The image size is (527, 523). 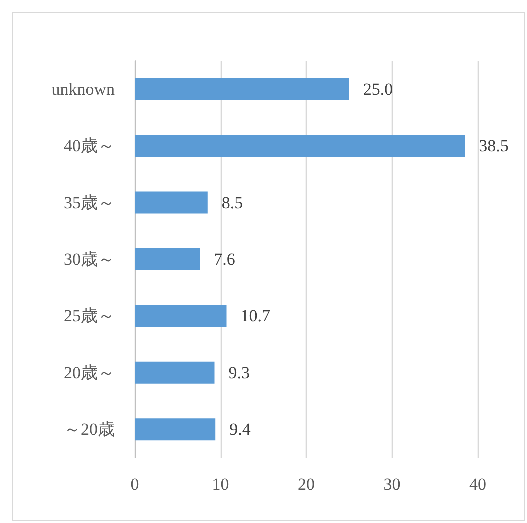 What do you see at coordinates (225, 259) in the screenshot?
I see `data-label: 7.6` at bounding box center [225, 259].